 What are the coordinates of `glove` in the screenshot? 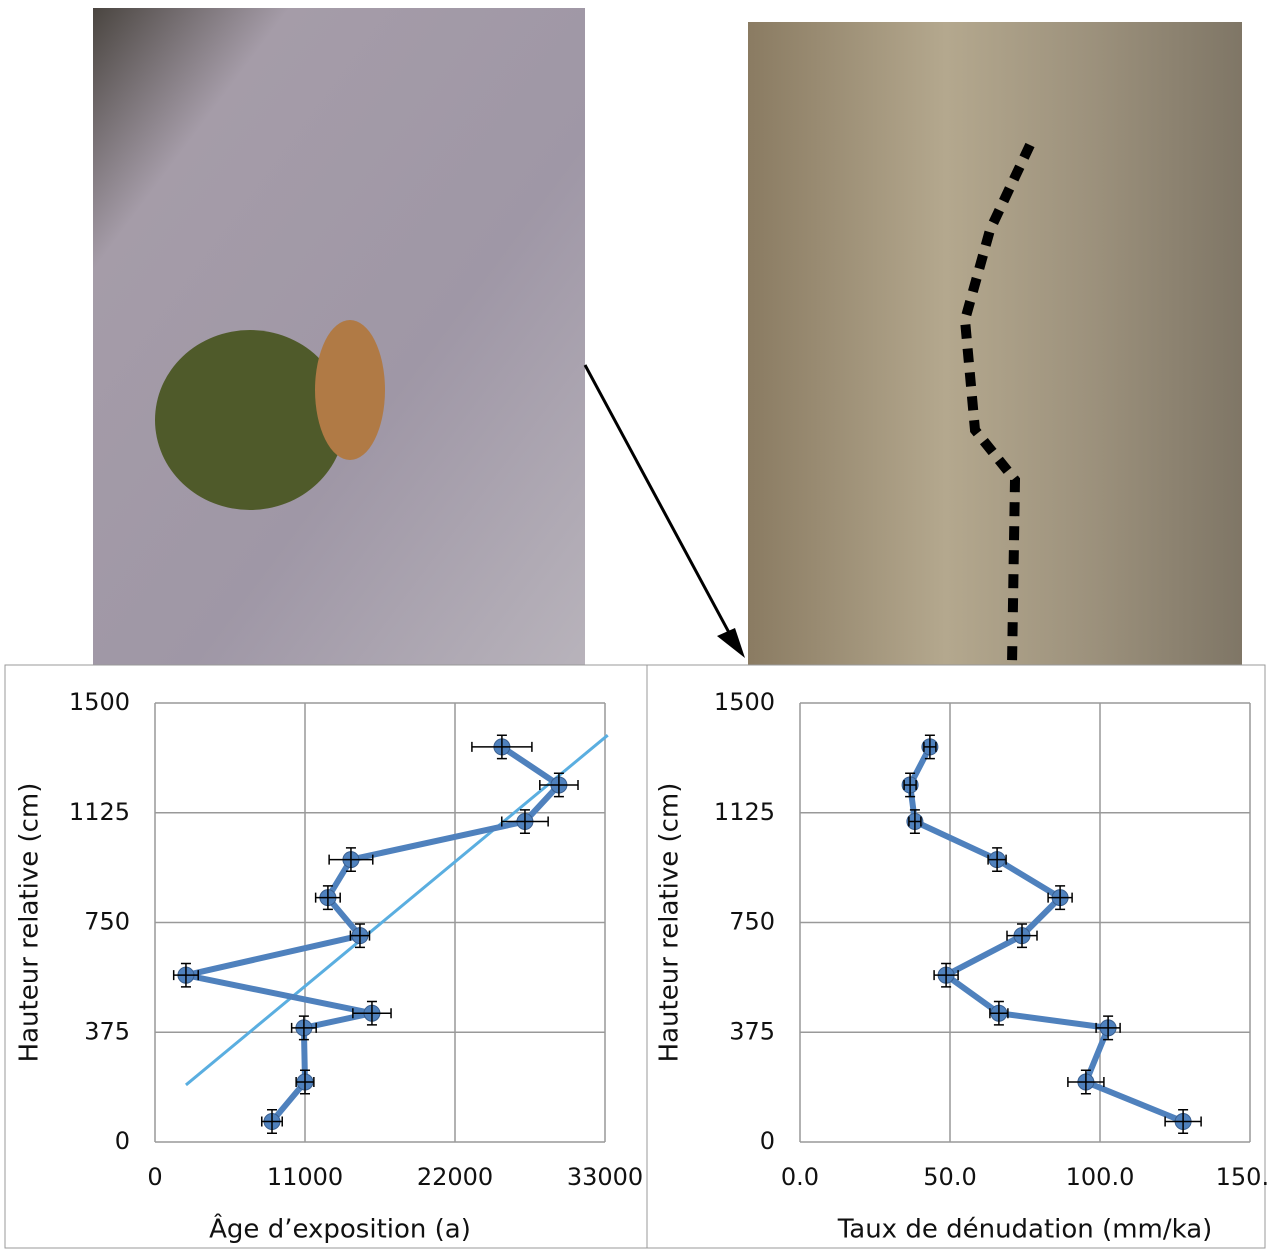 It's located at (250, 420).